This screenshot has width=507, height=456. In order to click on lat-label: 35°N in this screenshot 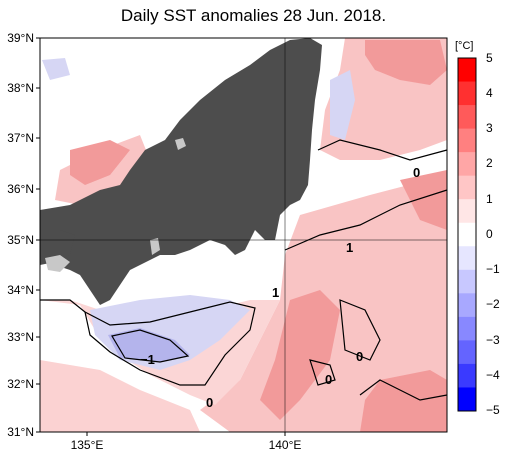, I will do `click(20, 240)`.